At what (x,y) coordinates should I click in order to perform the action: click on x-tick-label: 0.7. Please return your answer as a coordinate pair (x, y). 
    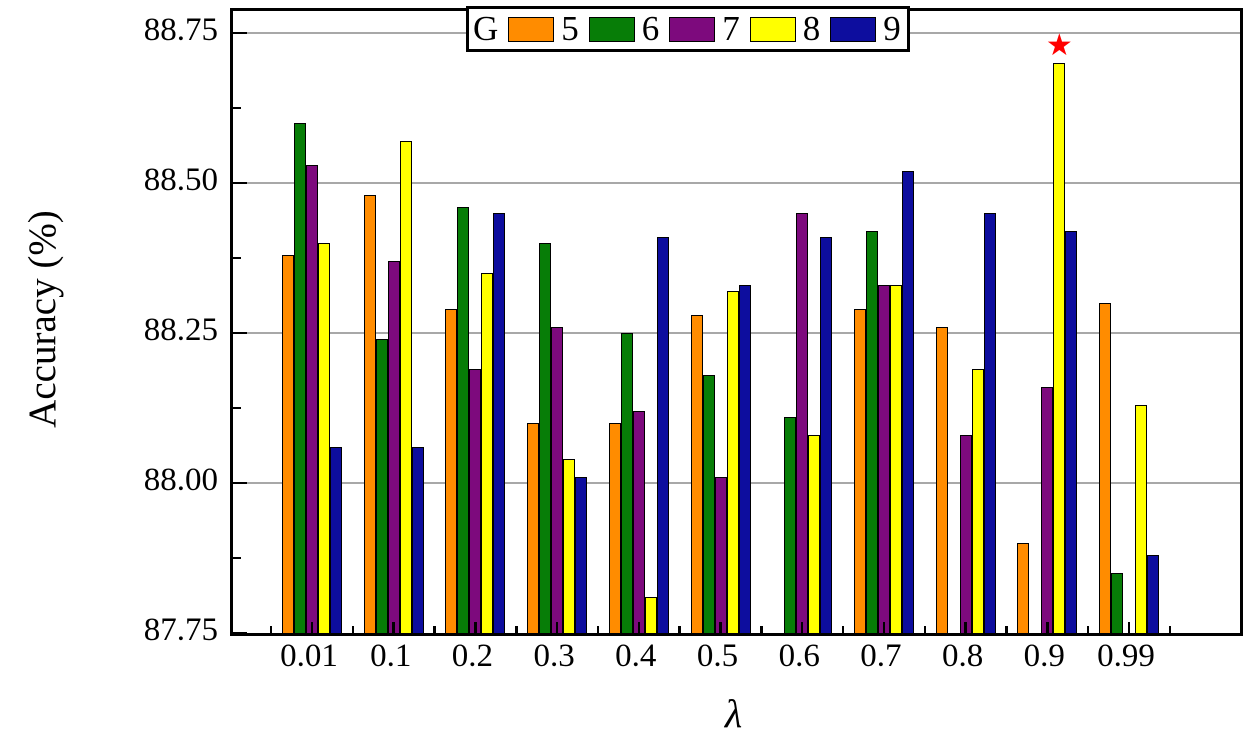
    Looking at the image, I should click on (881, 656).